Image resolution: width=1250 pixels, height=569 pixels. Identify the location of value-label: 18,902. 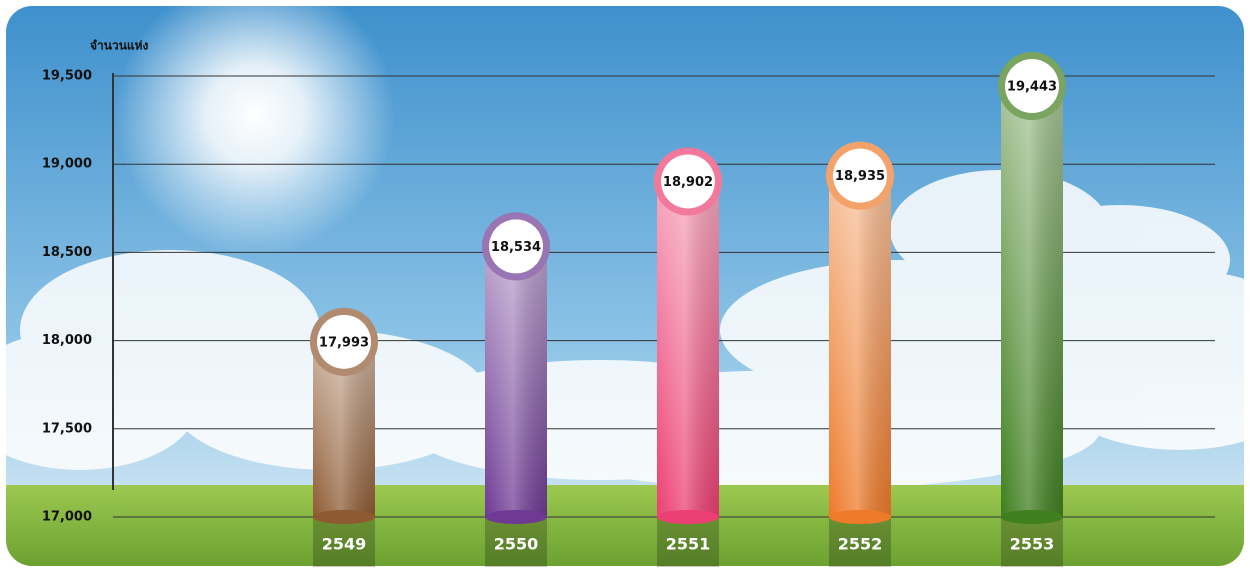
(688, 182).